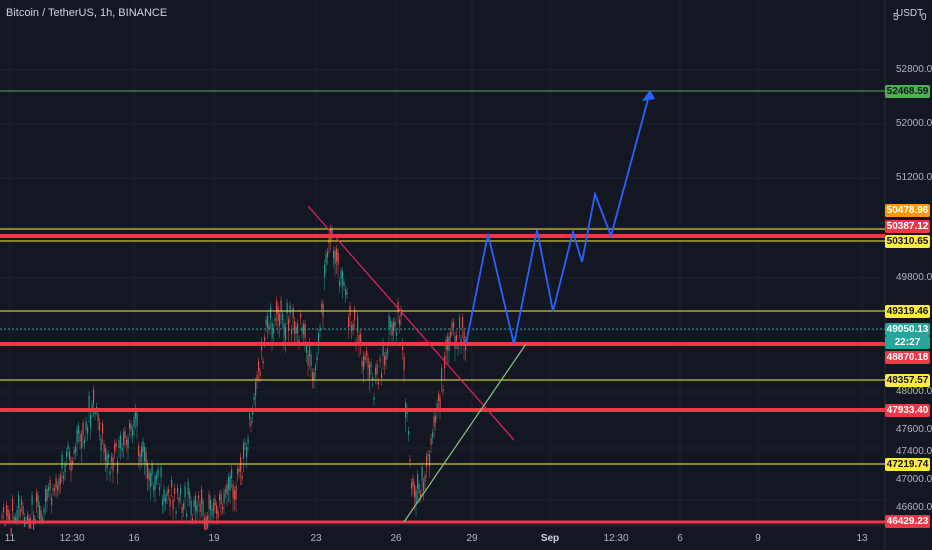 The height and width of the screenshot is (550, 932). What do you see at coordinates (758, 538) in the screenshot?
I see `x-tick: 9` at bounding box center [758, 538].